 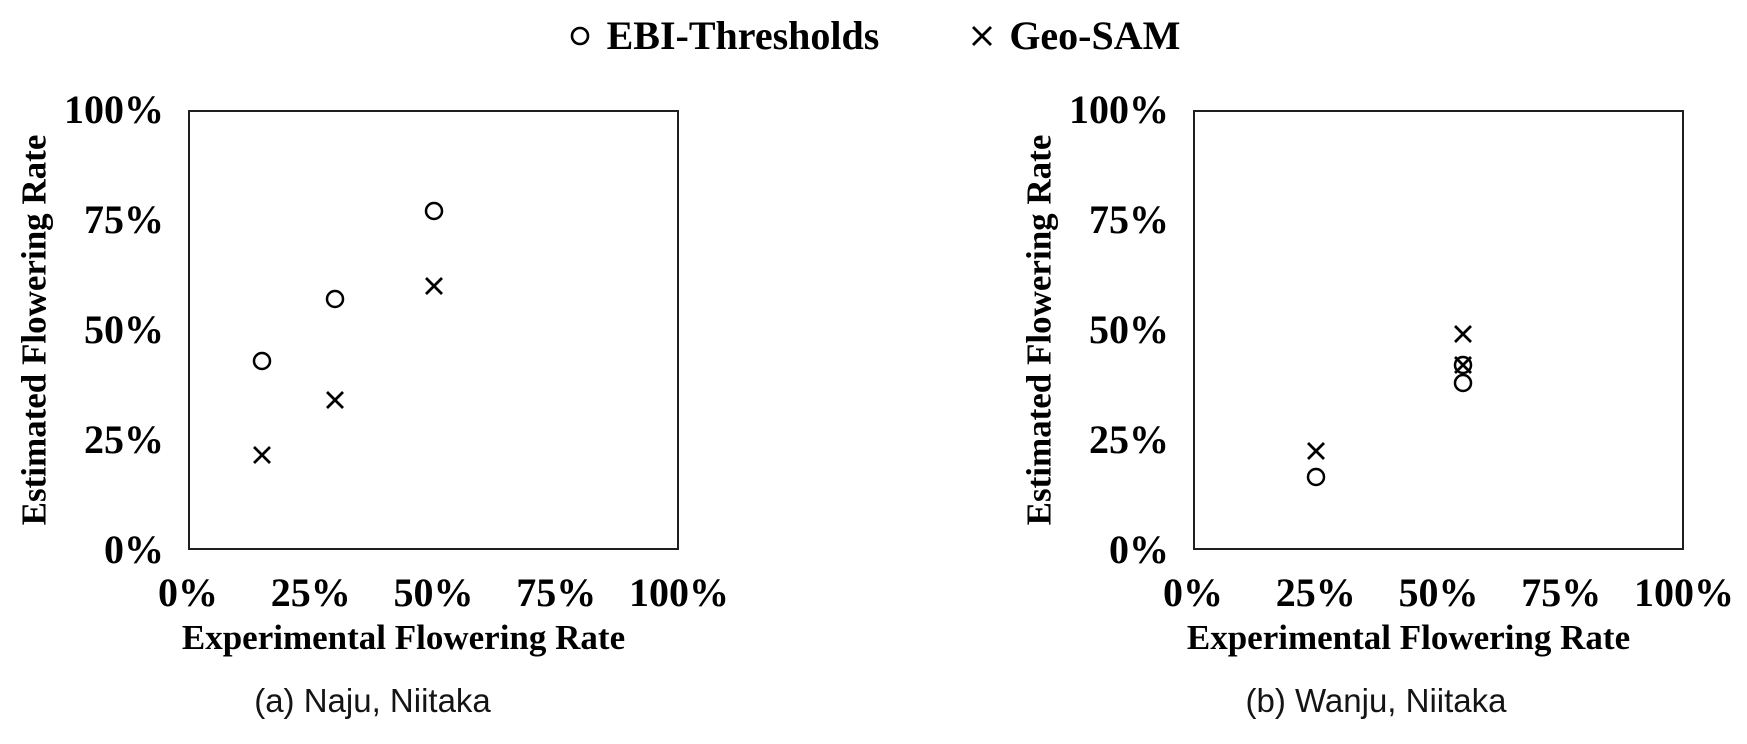 What do you see at coordinates (1095, 35) in the screenshot?
I see `legend-label-geo-sam: Geo-SAM` at bounding box center [1095, 35].